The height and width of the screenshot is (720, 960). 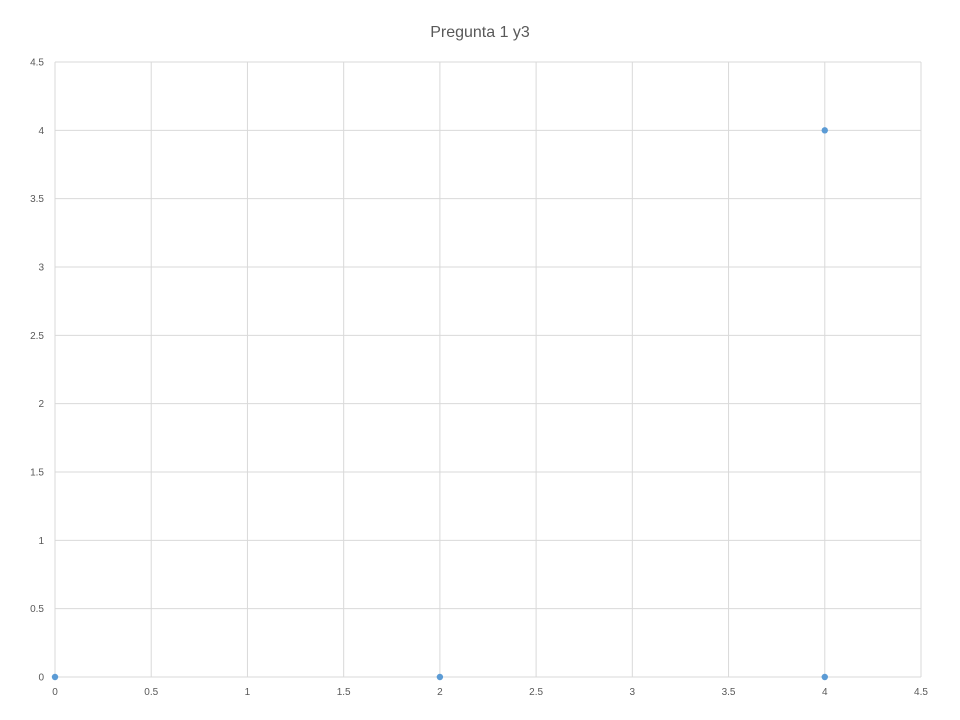 I want to click on chart-title: Pregunta 1 y3, so click(x=480, y=32).